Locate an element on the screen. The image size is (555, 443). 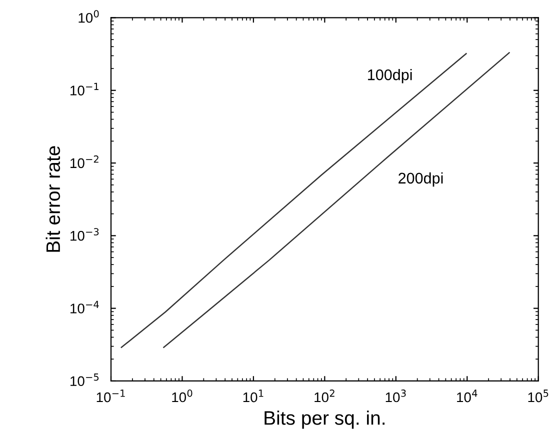
series-label: 100dpi is located at coordinates (390, 76).